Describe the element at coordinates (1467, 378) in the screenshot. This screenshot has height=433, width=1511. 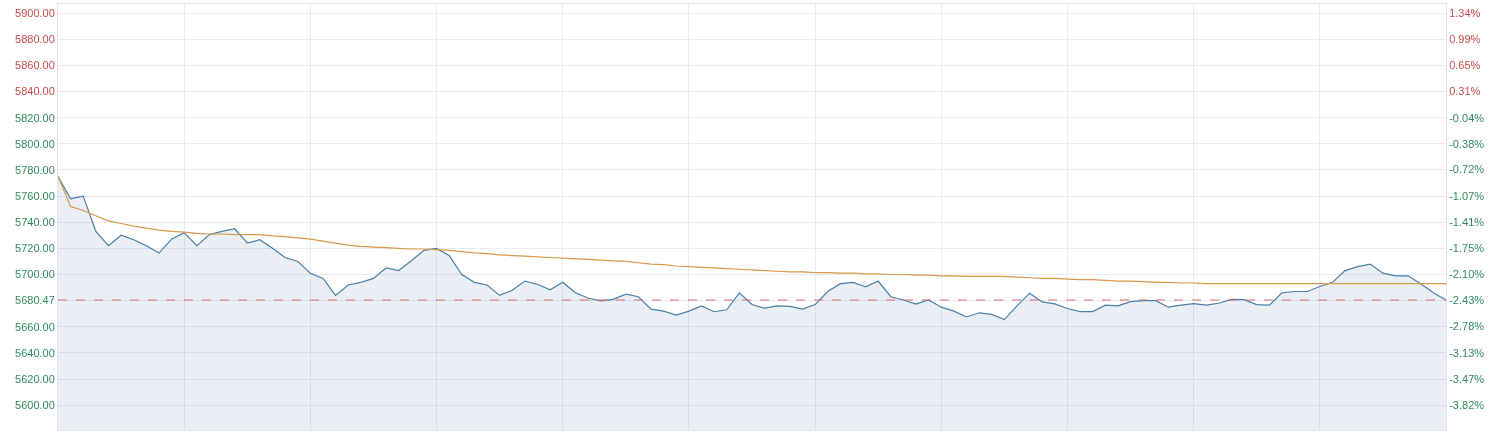
I see `y2-tick-label: -3.47%` at that location.